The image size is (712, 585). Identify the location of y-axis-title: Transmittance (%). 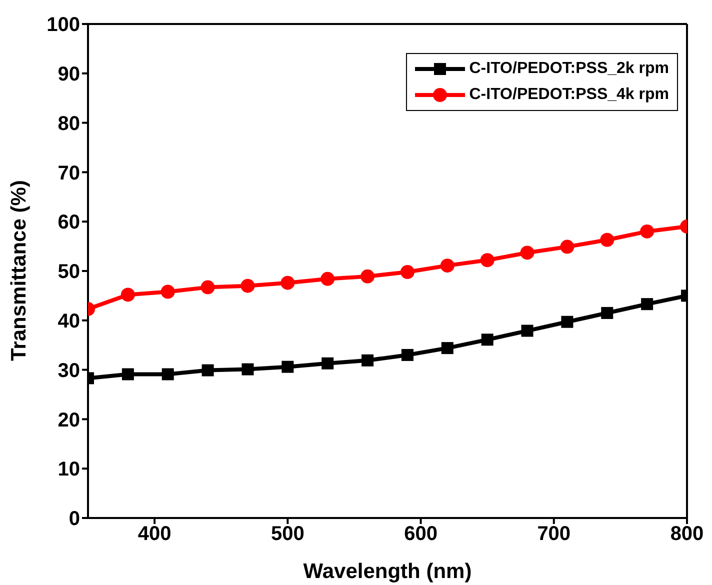
(18, 270).